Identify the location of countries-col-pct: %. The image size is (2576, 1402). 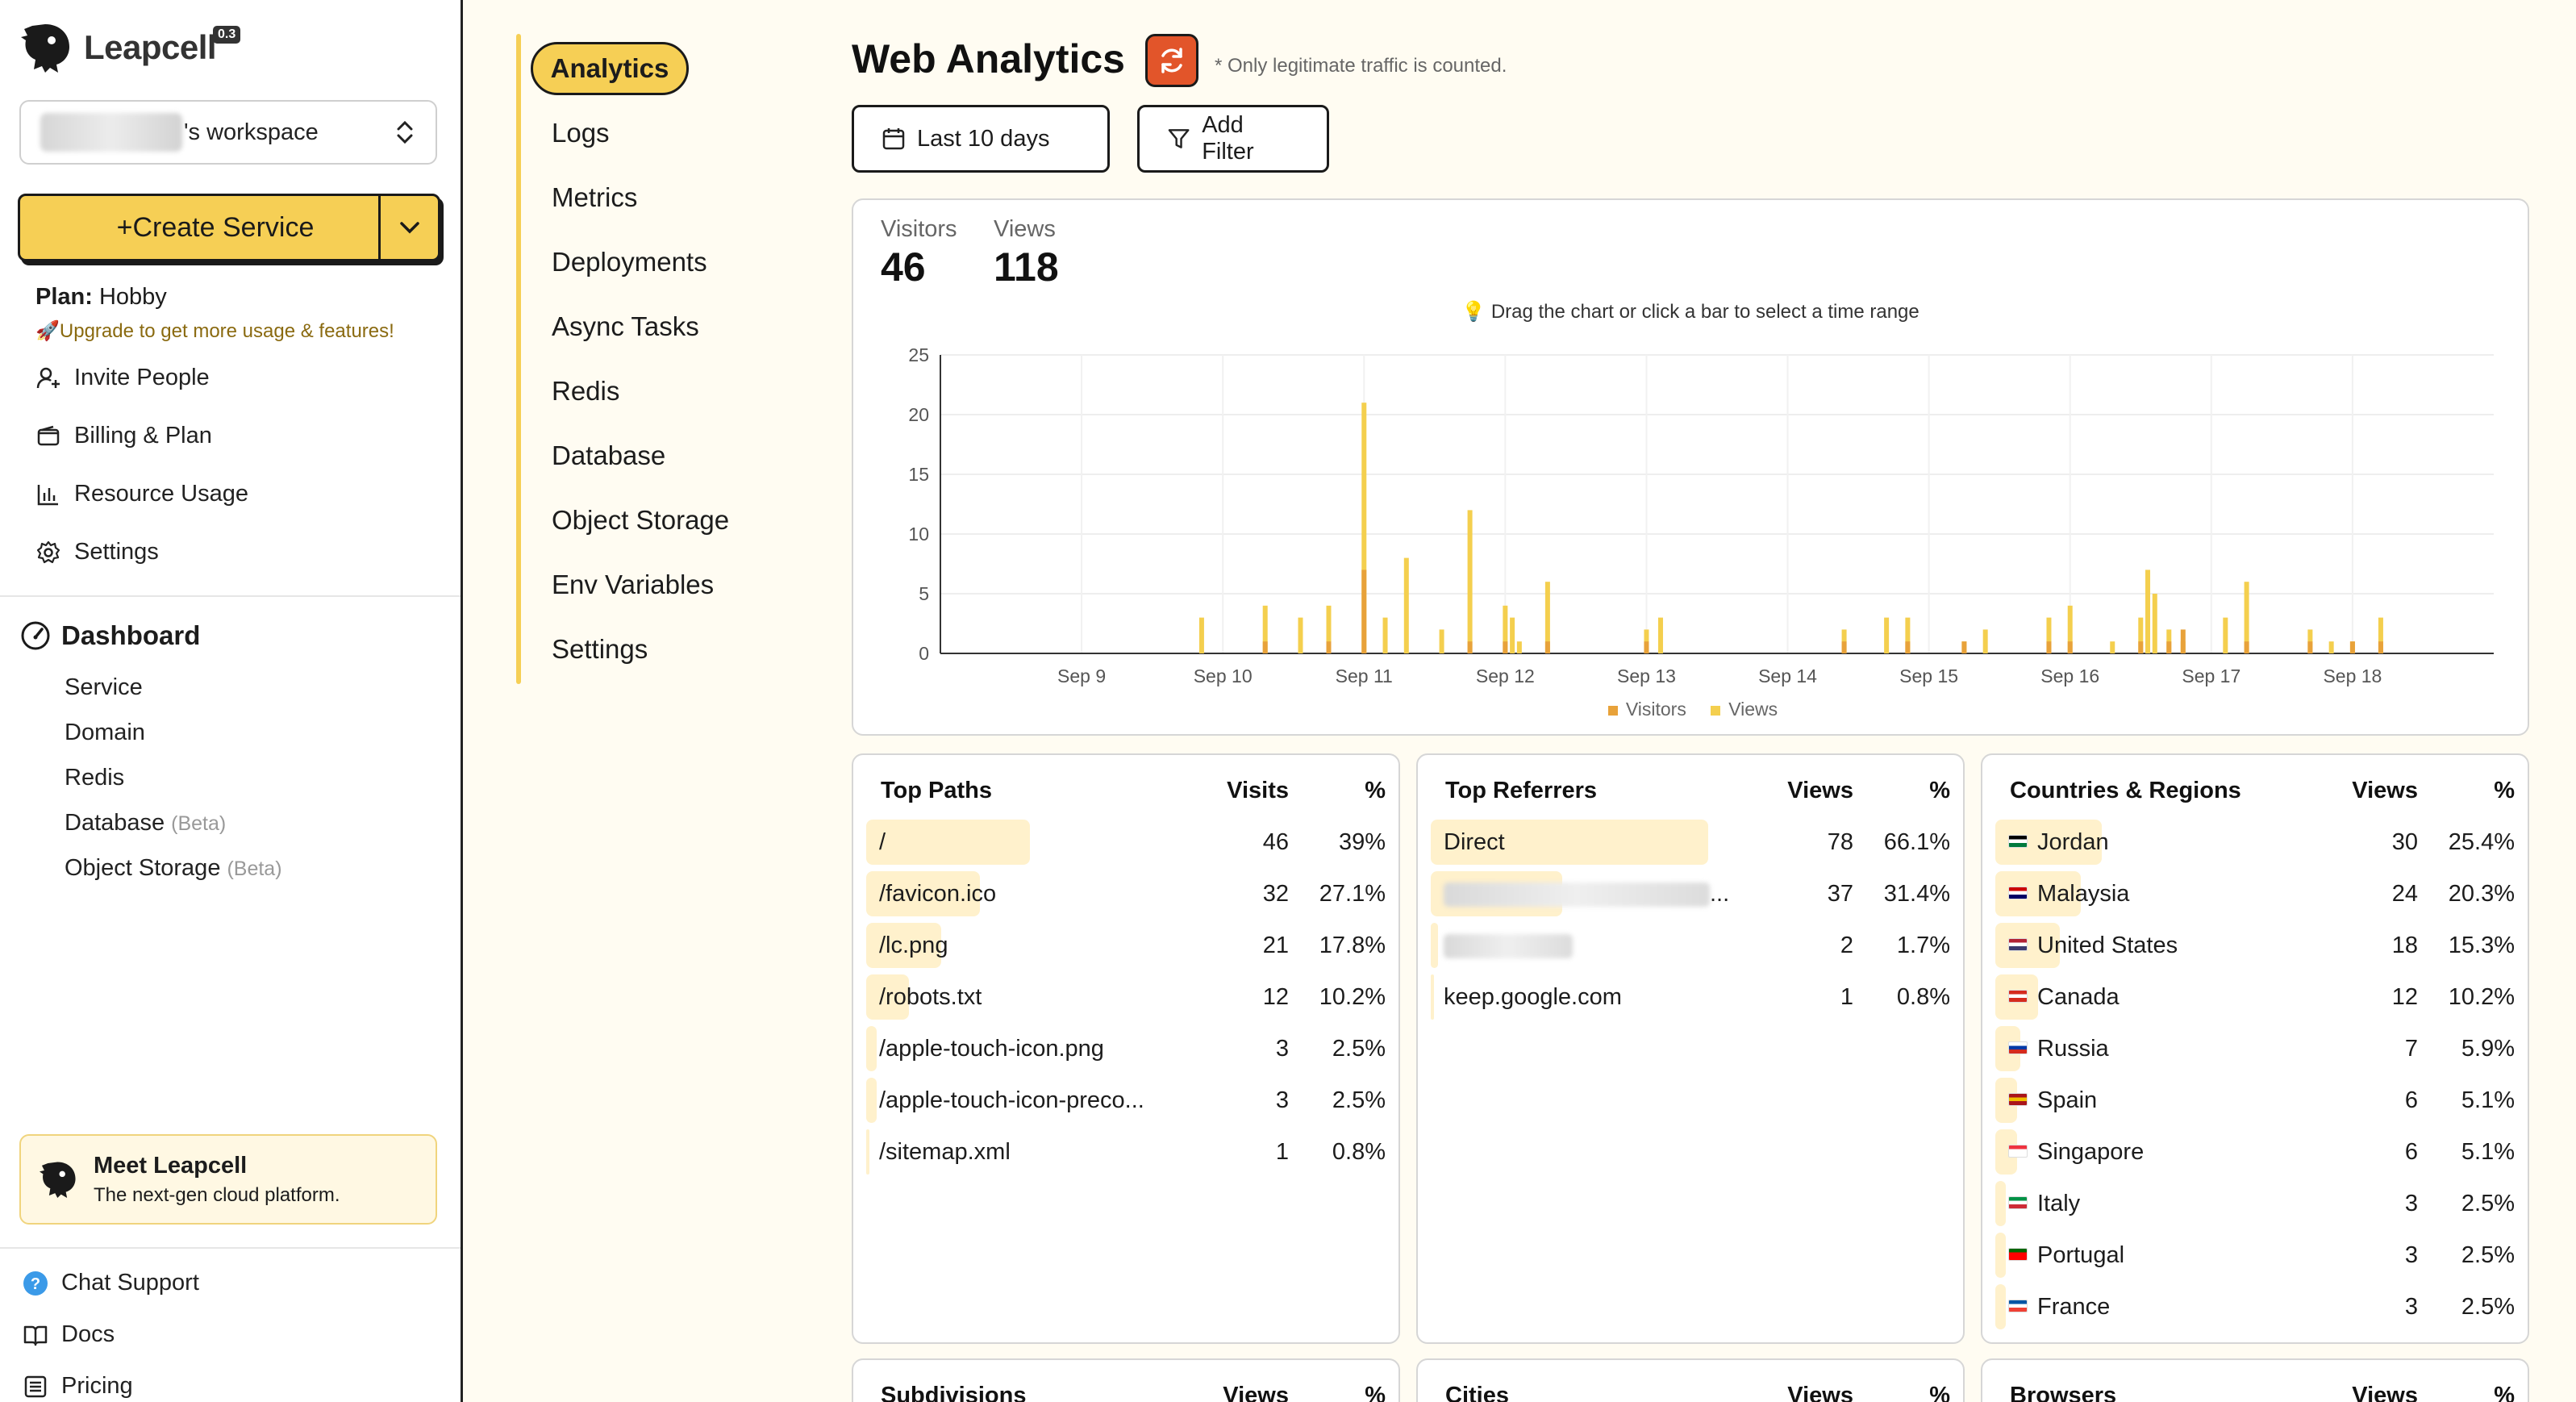
(2504, 790).